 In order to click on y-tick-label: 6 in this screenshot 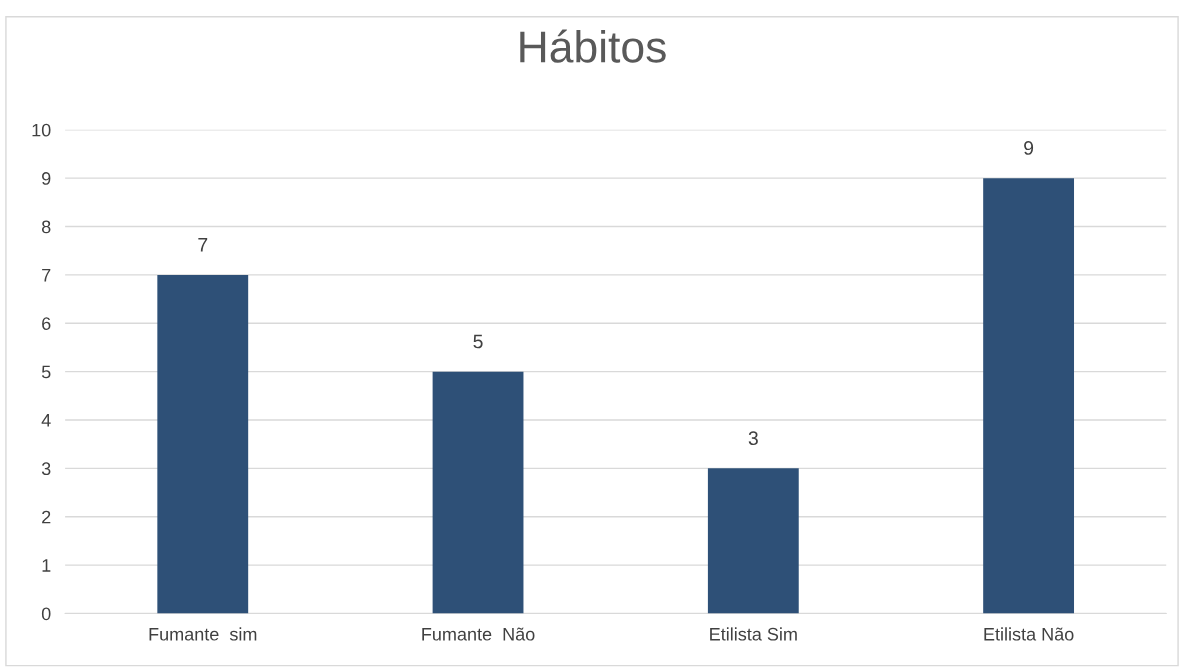, I will do `click(46, 323)`.